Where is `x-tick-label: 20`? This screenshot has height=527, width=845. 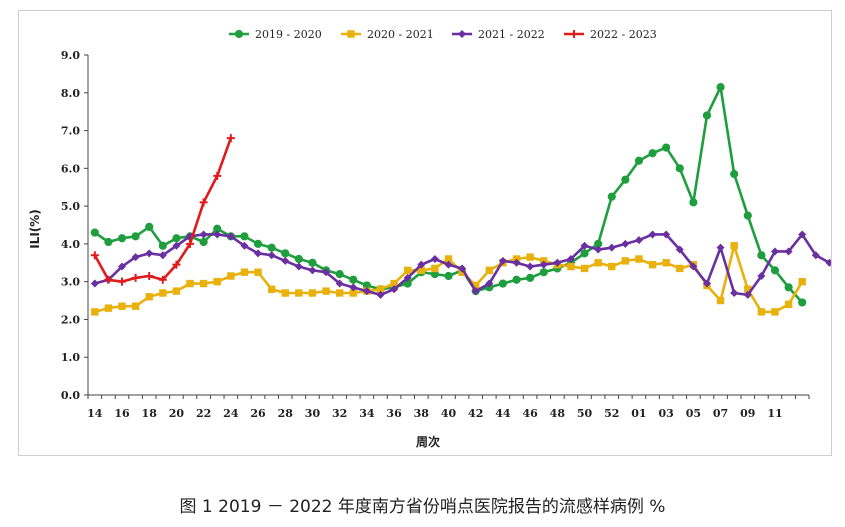
x-tick-label: 20 is located at coordinates (177, 413).